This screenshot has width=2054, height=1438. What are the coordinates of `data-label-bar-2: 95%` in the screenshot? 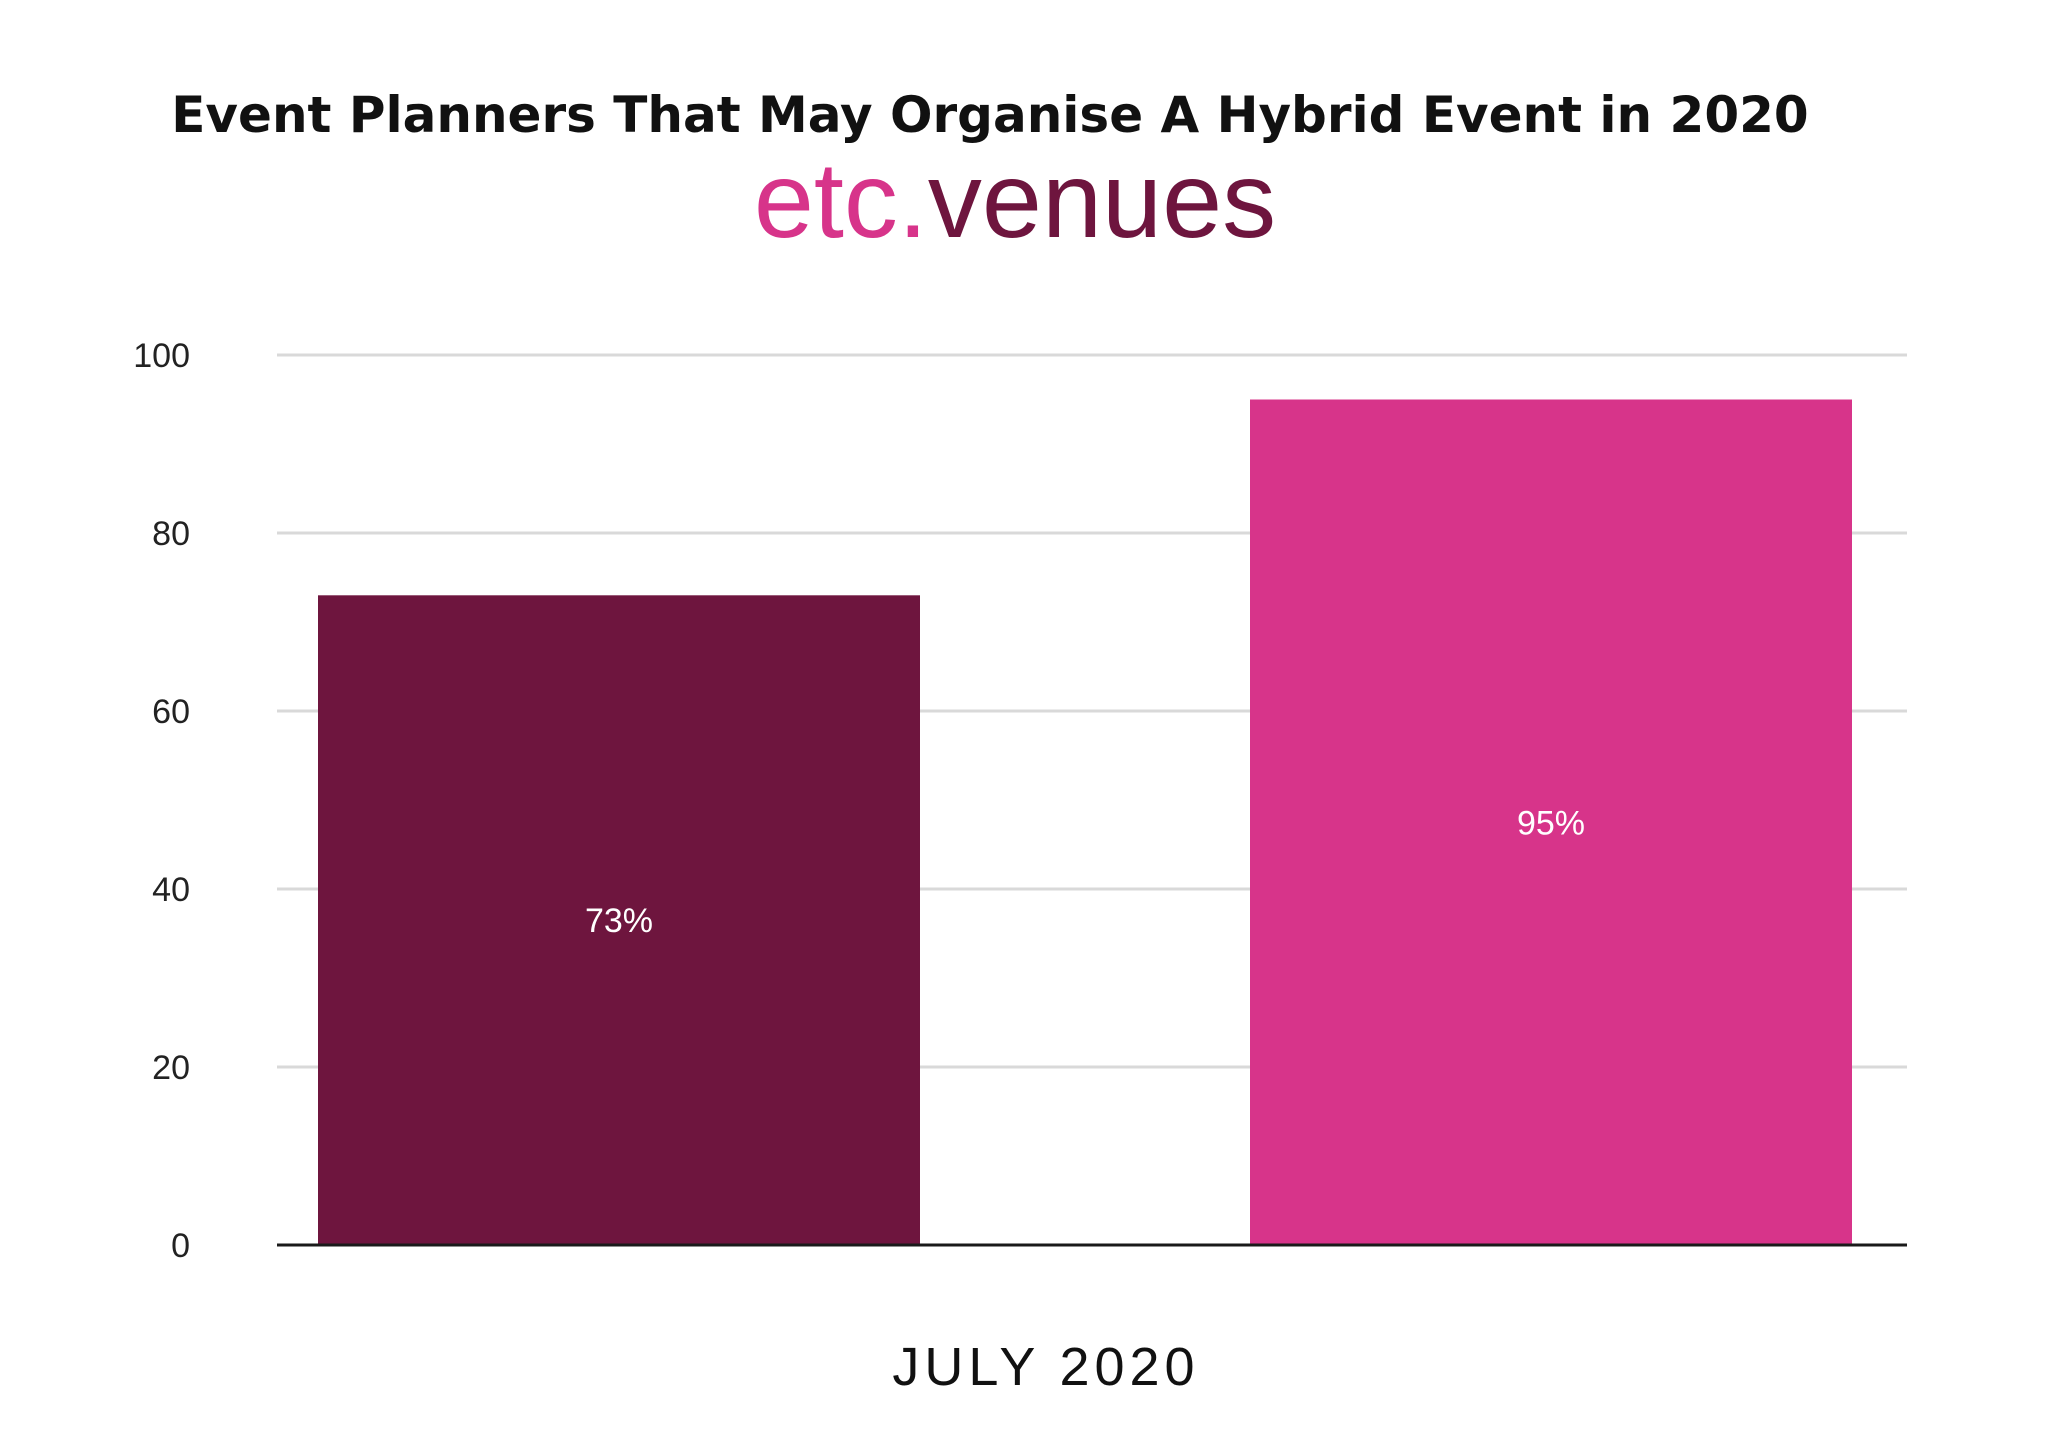 It's located at (1551, 823).